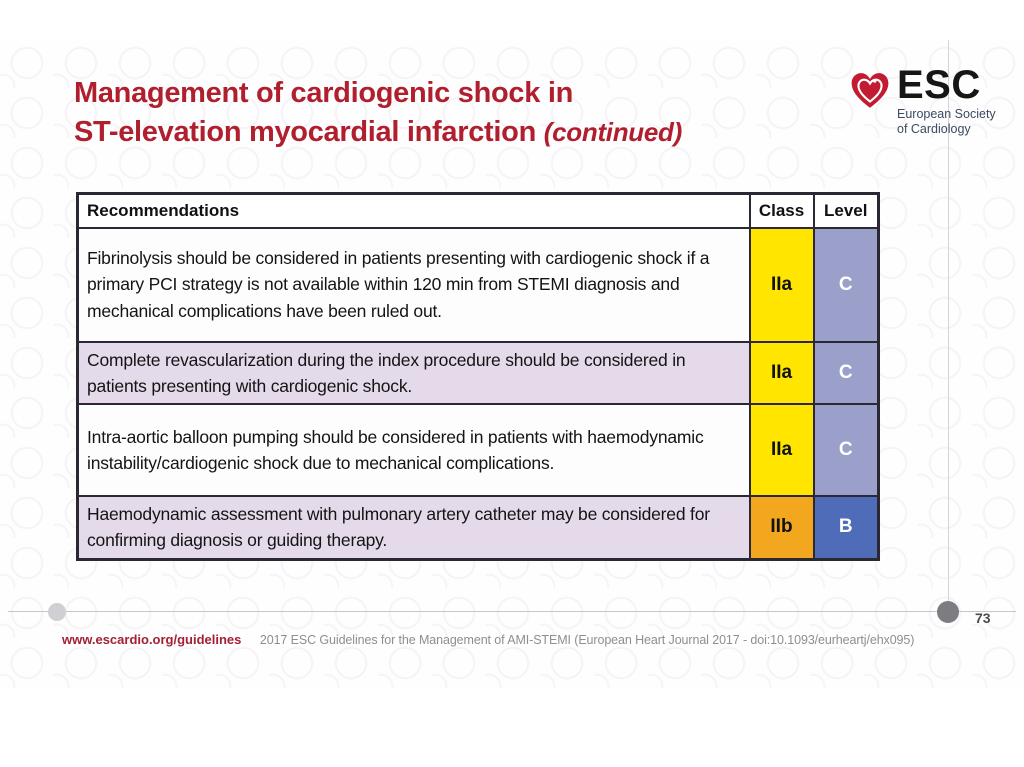 The width and height of the screenshot is (1024, 767). Describe the element at coordinates (152, 639) in the screenshot. I see `guidelines-link: www.escardio.org/guidelines` at that location.